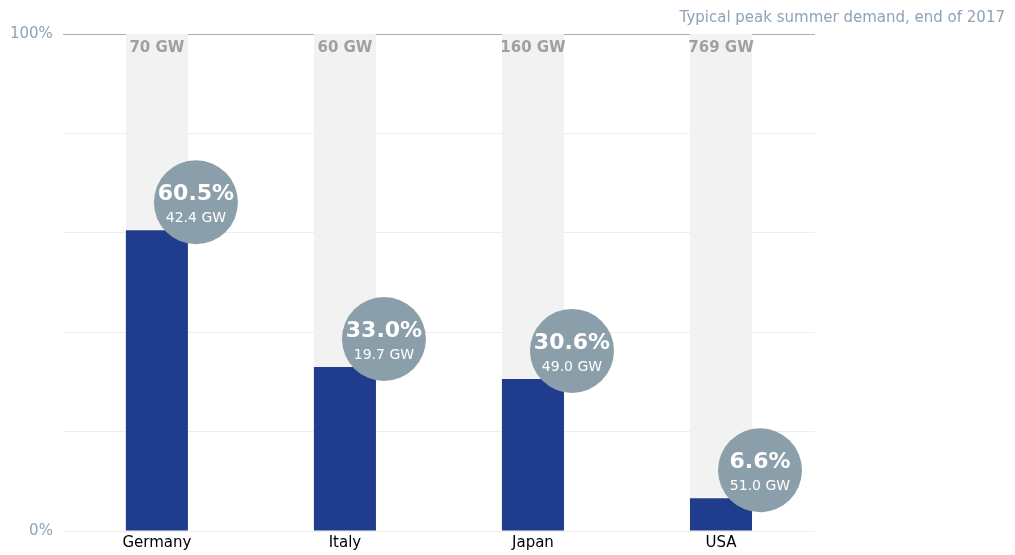  What do you see at coordinates (157, 46) in the screenshot?
I see `annotation: 70 GW` at bounding box center [157, 46].